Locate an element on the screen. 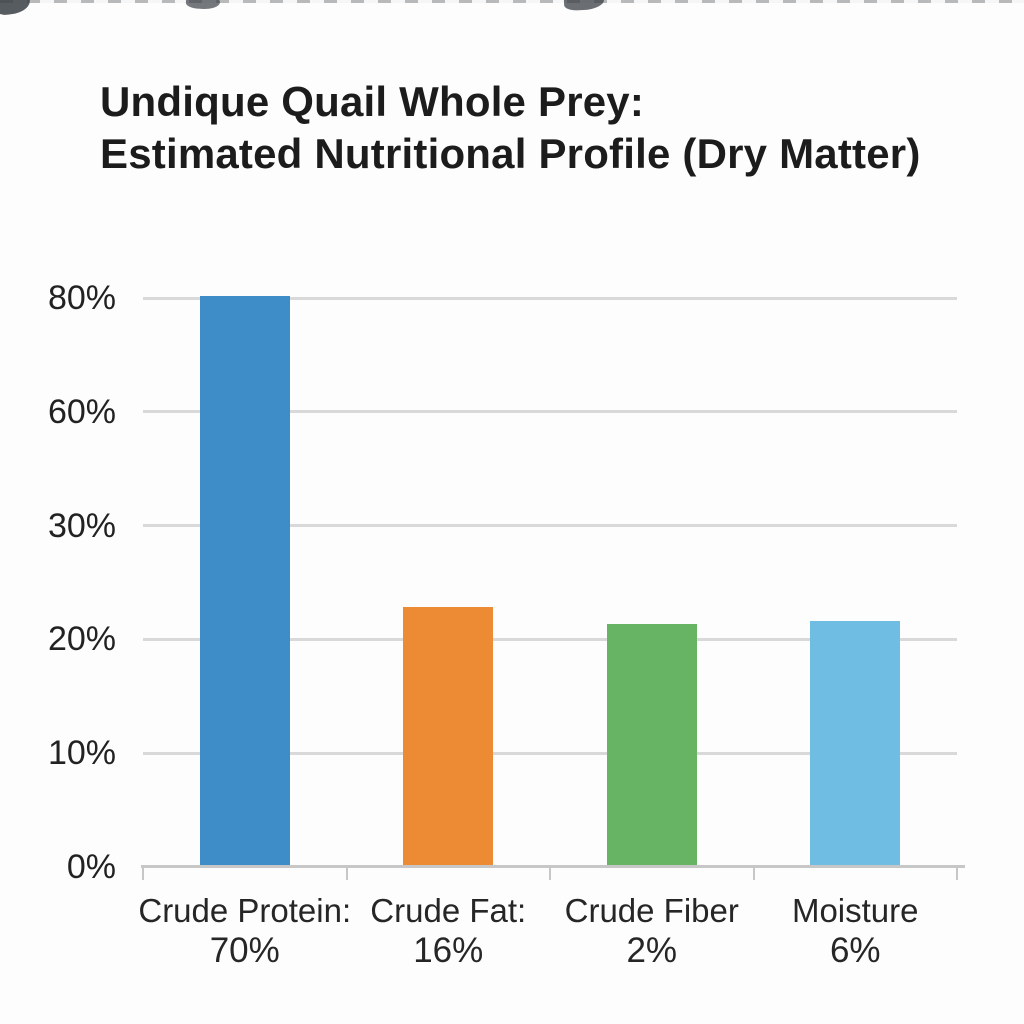 Image resolution: width=1024 pixels, height=1024 pixels. x-category-value-line2: 6% is located at coordinates (855, 950).